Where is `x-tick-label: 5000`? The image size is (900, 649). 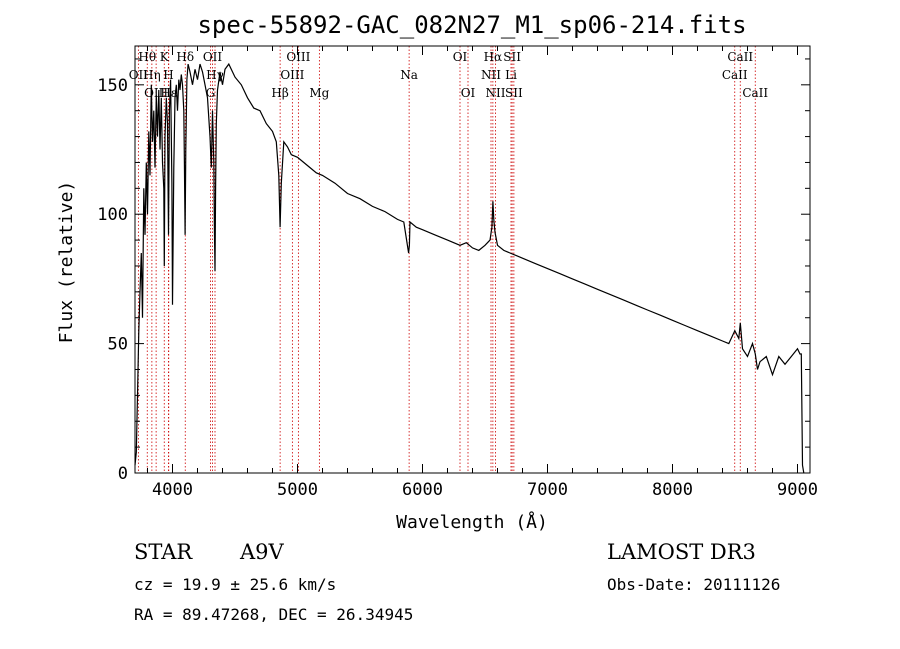
x-tick-label: 5000 is located at coordinates (297, 490).